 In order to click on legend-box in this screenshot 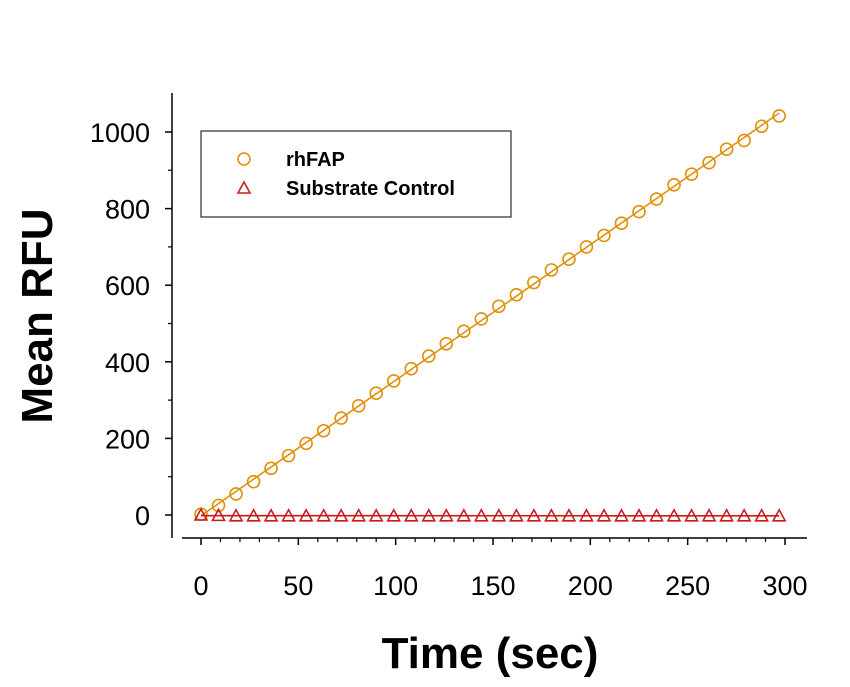, I will do `click(356, 174)`.